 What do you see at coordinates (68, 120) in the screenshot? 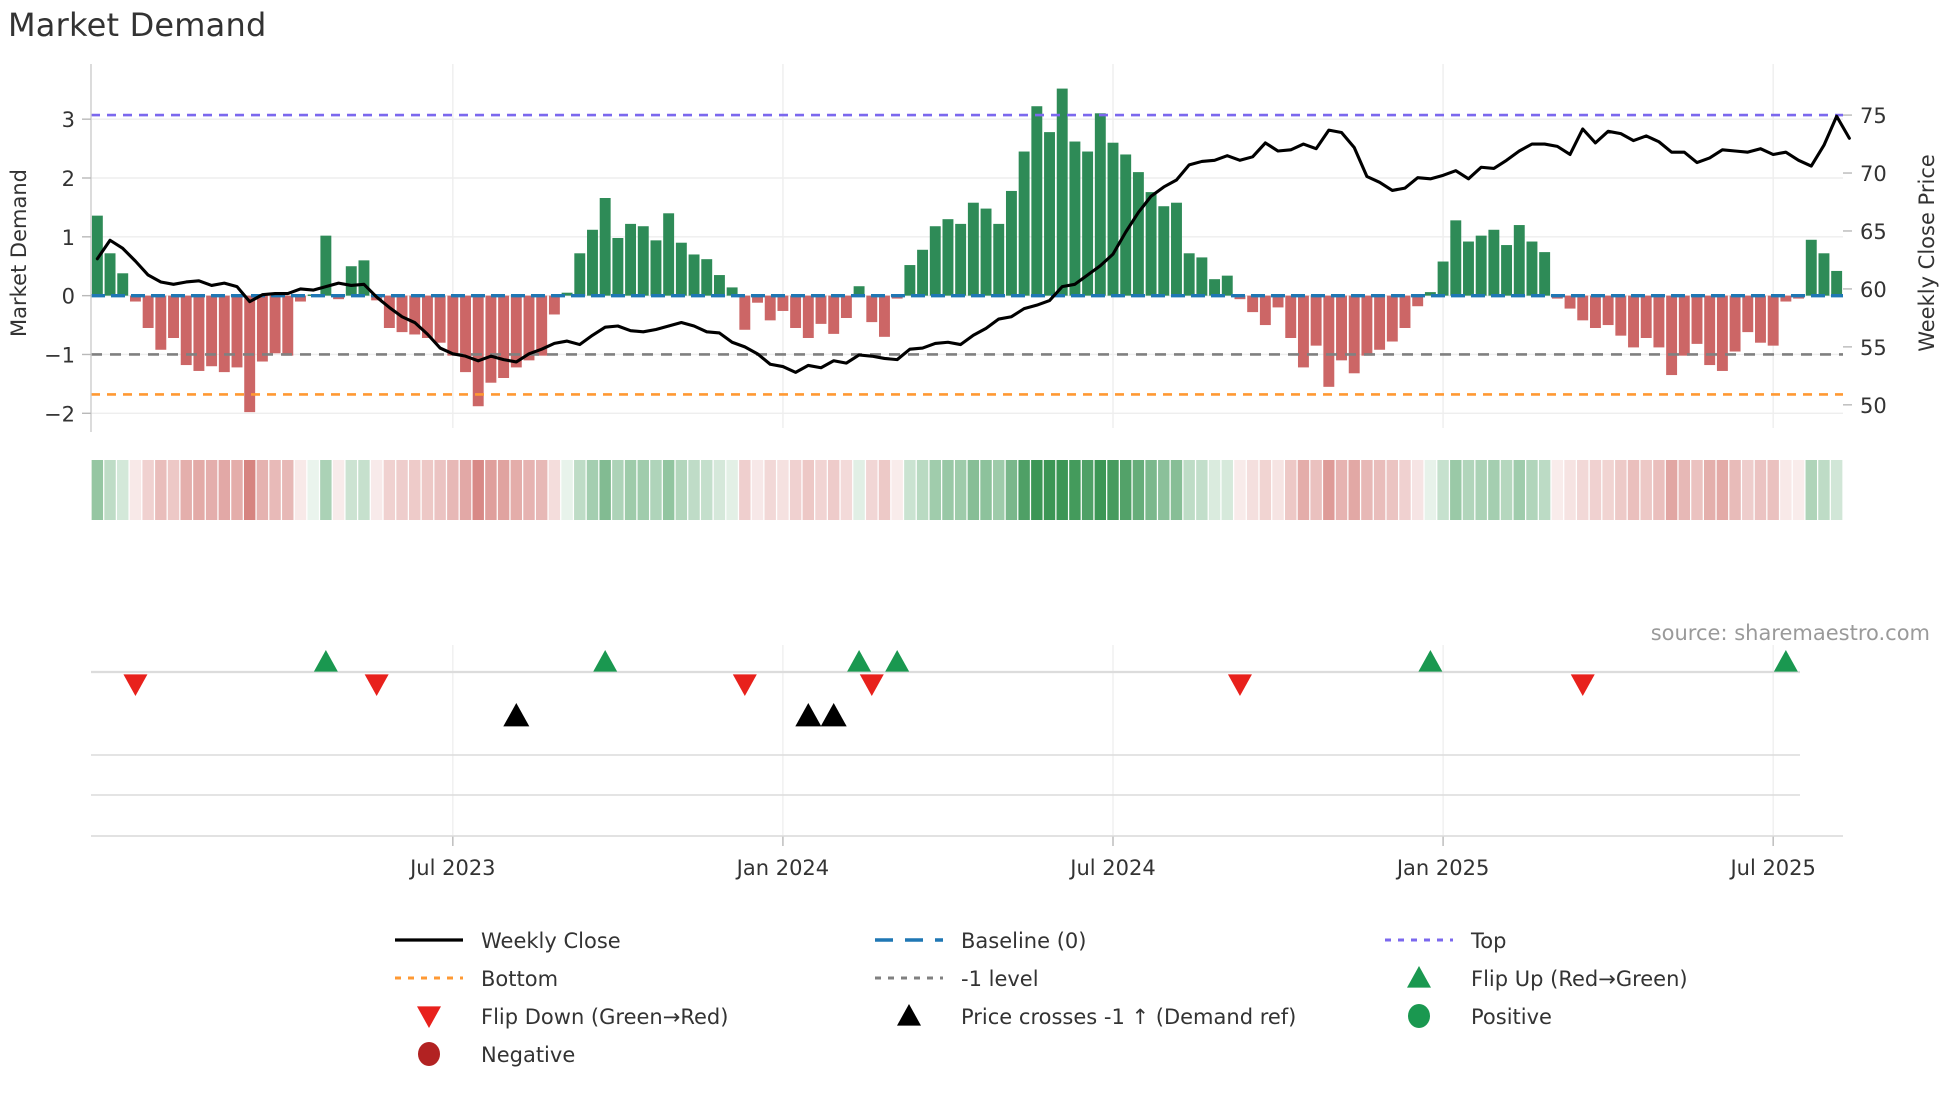
I see `y-axis-tick-label-left: 3` at bounding box center [68, 120].